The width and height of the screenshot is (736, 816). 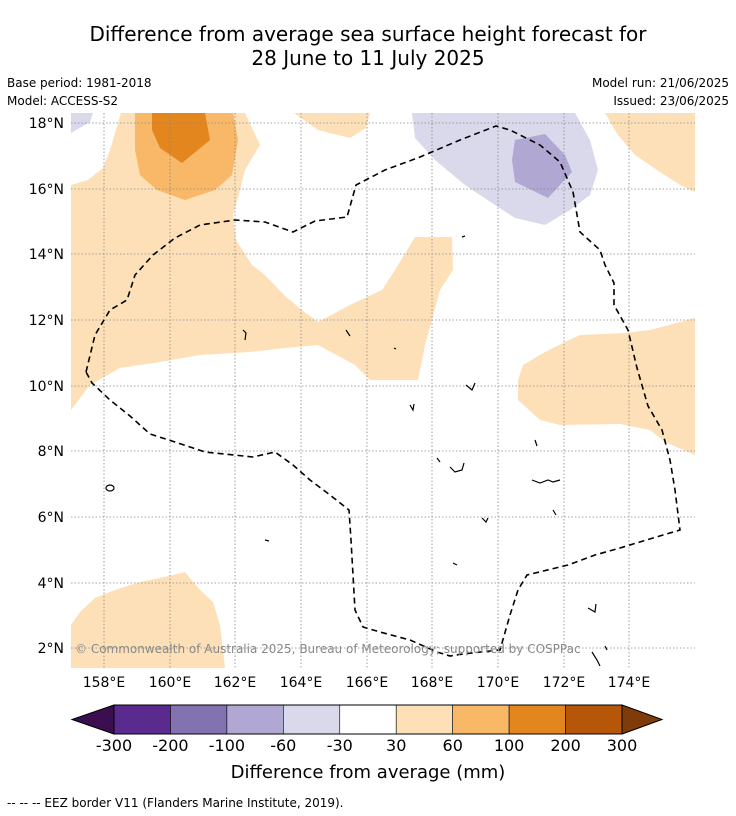 I want to click on anomaly-area-30-60-east, so click(x=606, y=386).